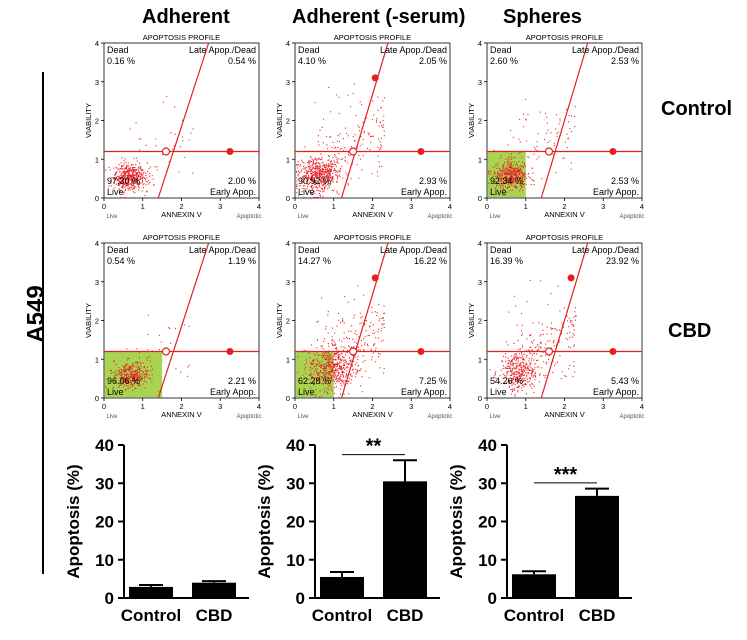 The image size is (747, 640). What do you see at coordinates (288, 43) in the screenshot?
I see `y-tick-label: 4` at bounding box center [288, 43].